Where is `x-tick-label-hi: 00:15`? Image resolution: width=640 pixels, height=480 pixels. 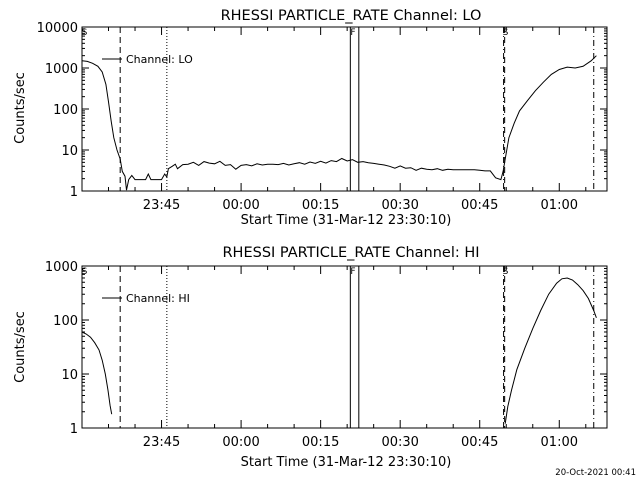
x-tick-label-hi: 00:15 is located at coordinates (320, 442).